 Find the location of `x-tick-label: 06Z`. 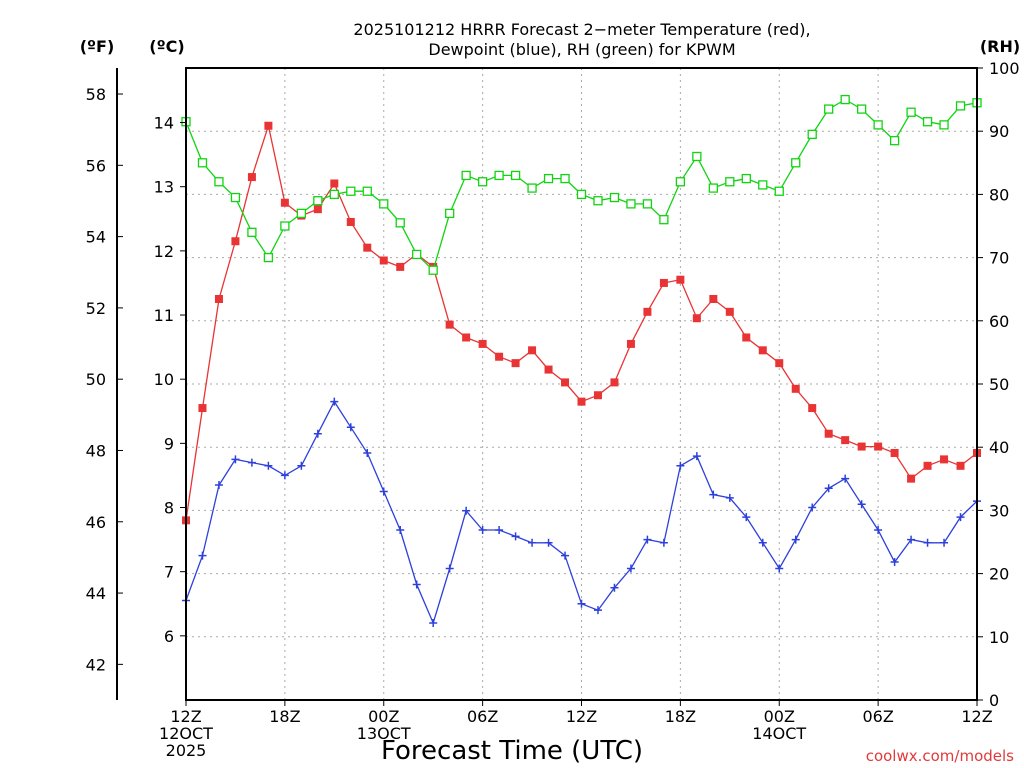

x-tick-label: 06Z is located at coordinates (482, 716).